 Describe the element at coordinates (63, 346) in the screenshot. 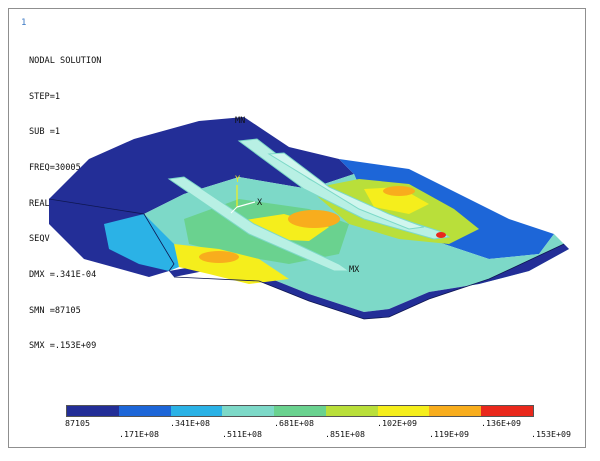

I see `info-smx: SMX =.153E+09` at that location.